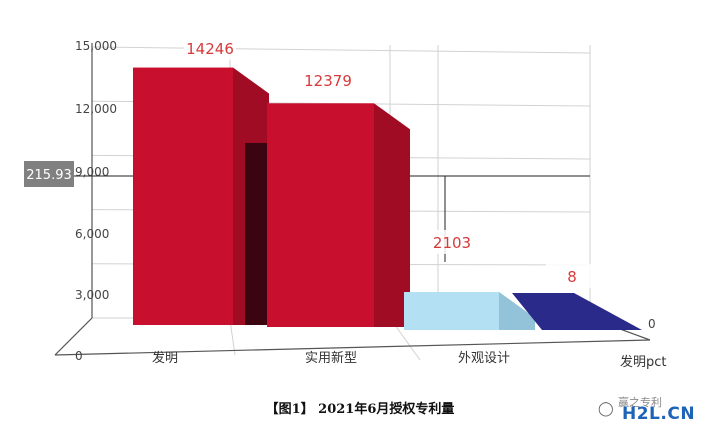 This screenshot has height=437, width=720. Describe the element at coordinates (79, 356) in the screenshot. I see `y-tick-label: 0` at that location.